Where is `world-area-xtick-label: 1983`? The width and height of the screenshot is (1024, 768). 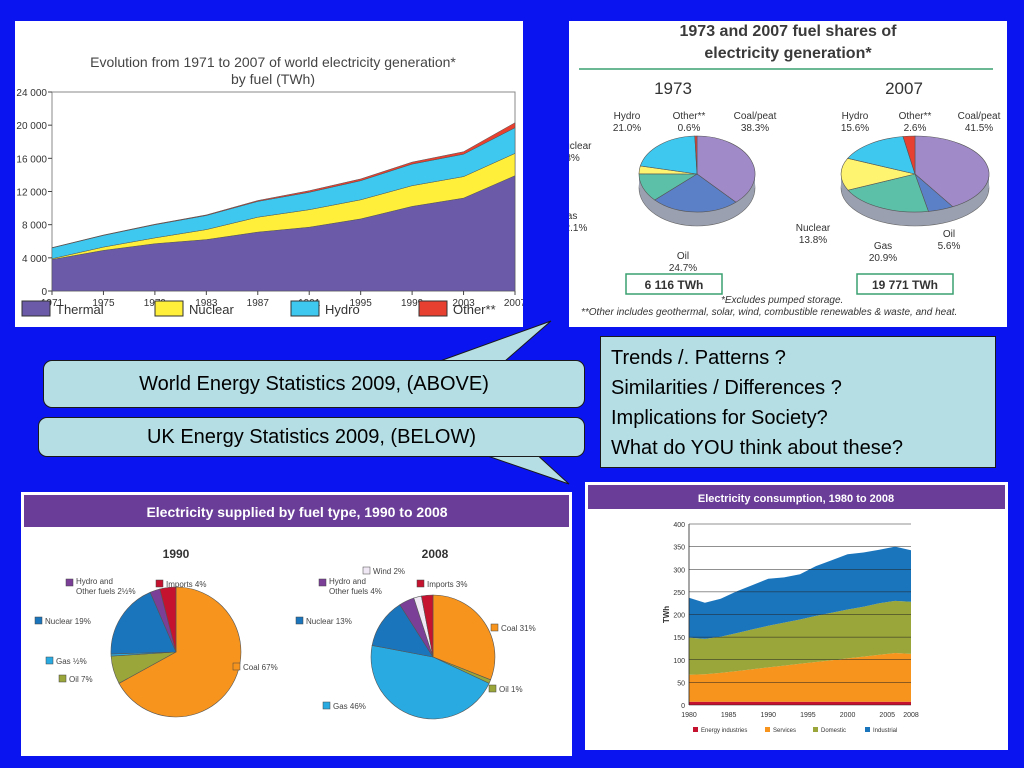 world-area-xtick-label: 1983 is located at coordinates (206, 303).